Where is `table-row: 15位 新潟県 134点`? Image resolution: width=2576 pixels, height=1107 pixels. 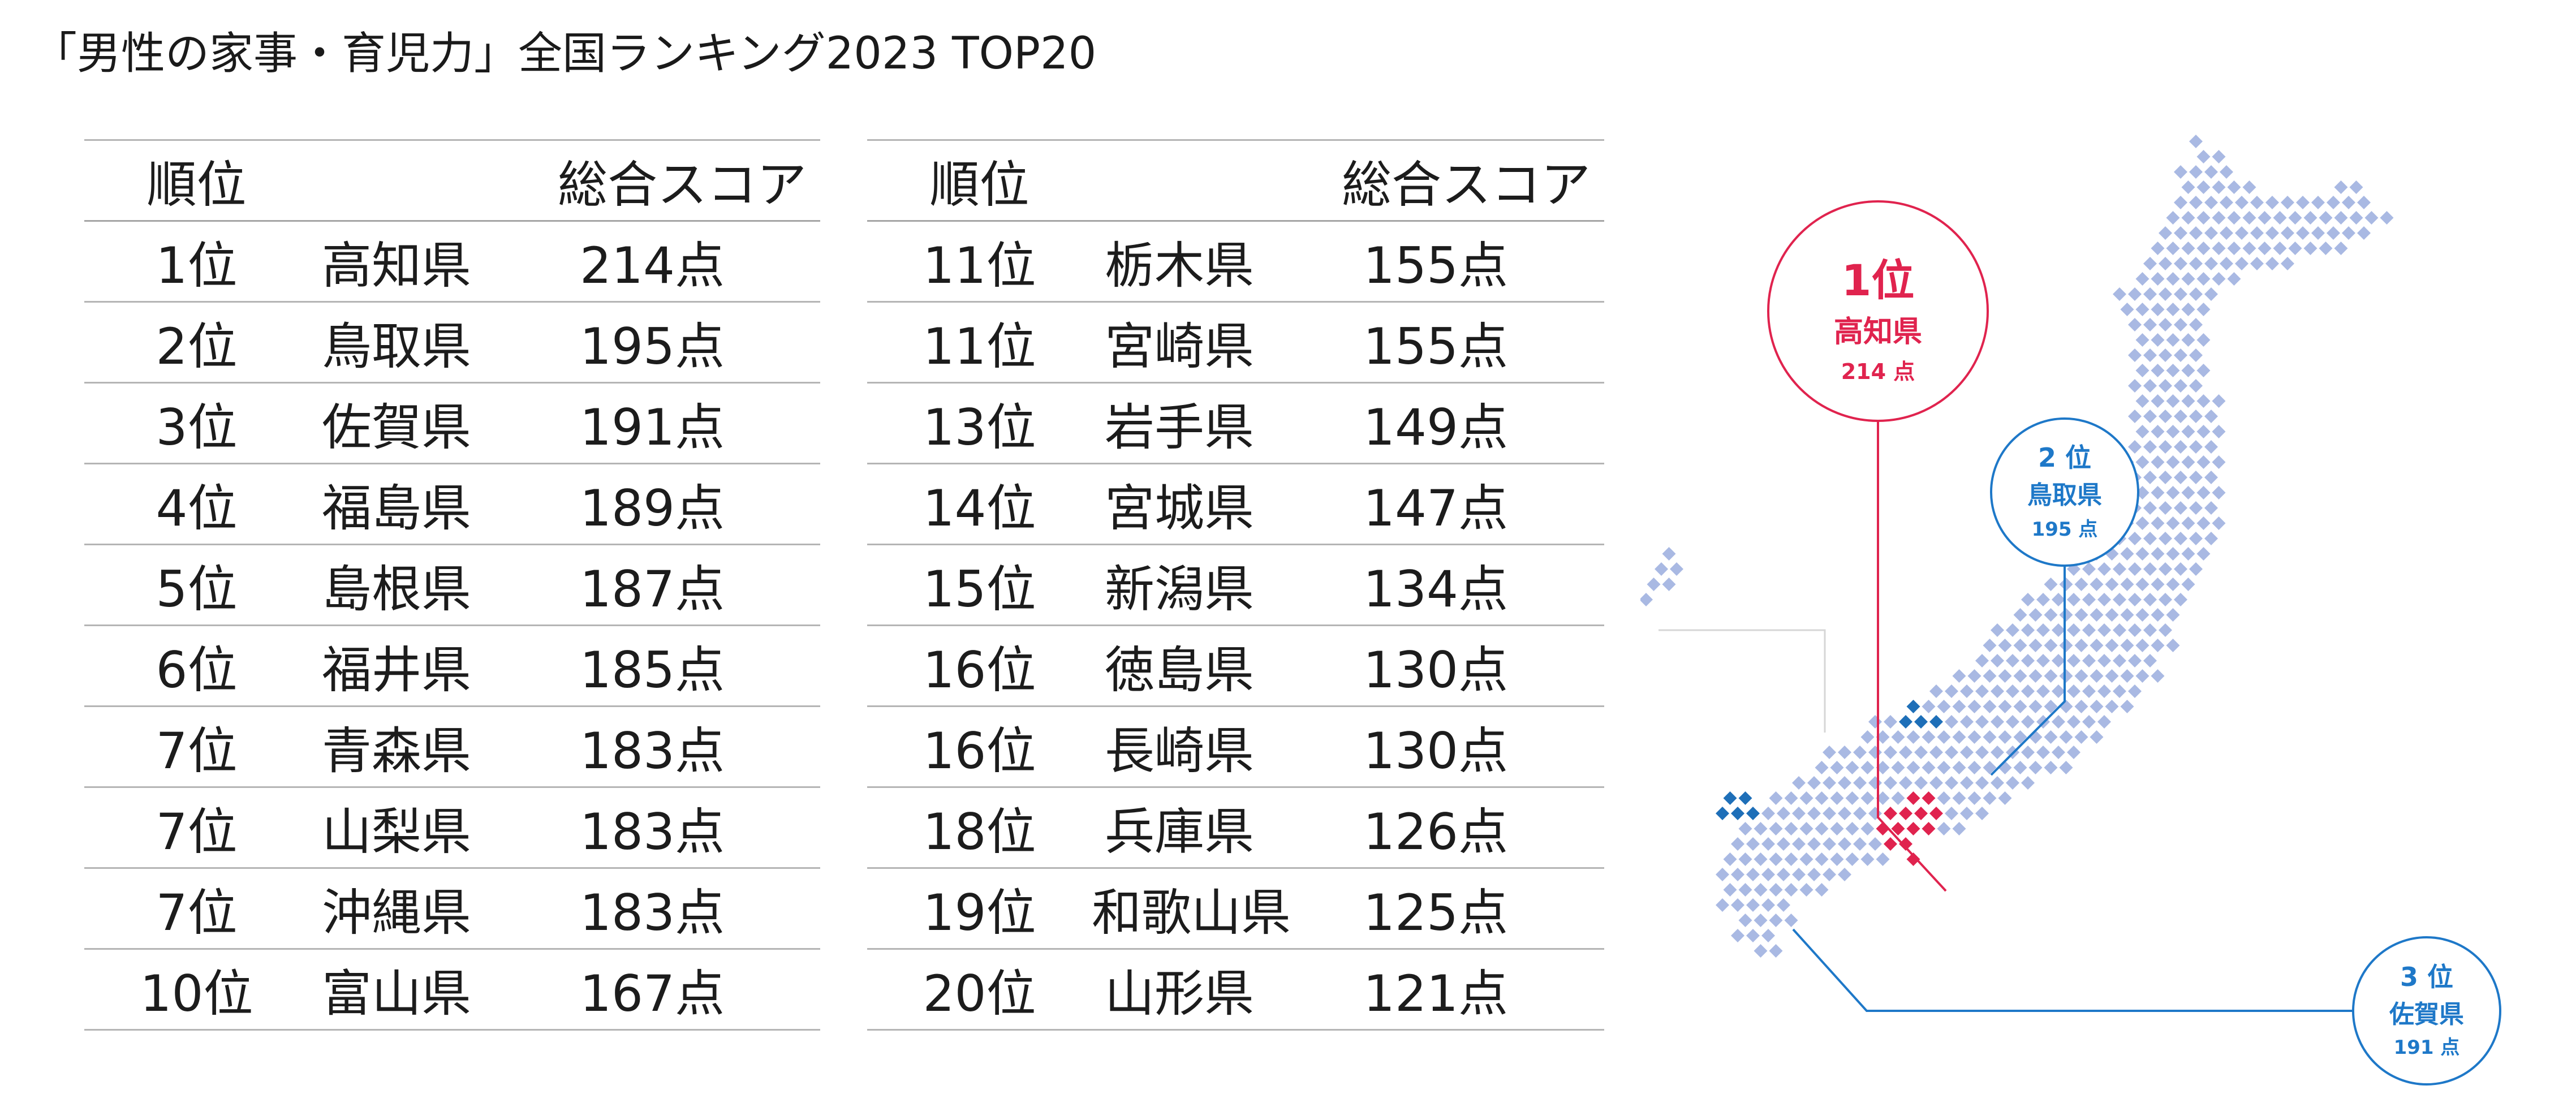
table-row: 15位 新潟県 134点 is located at coordinates (1235, 585).